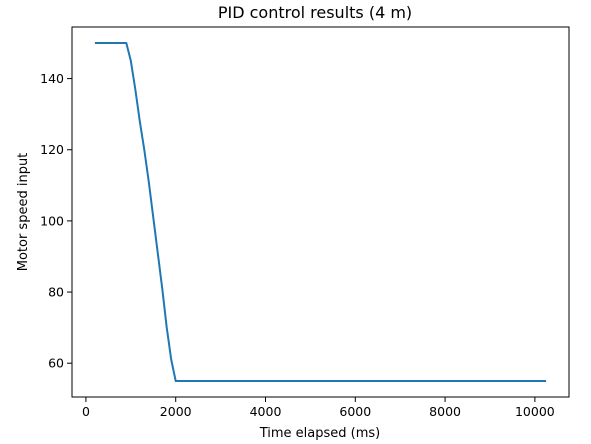  I want to click on x-tick-label: 10000, so click(535, 411).